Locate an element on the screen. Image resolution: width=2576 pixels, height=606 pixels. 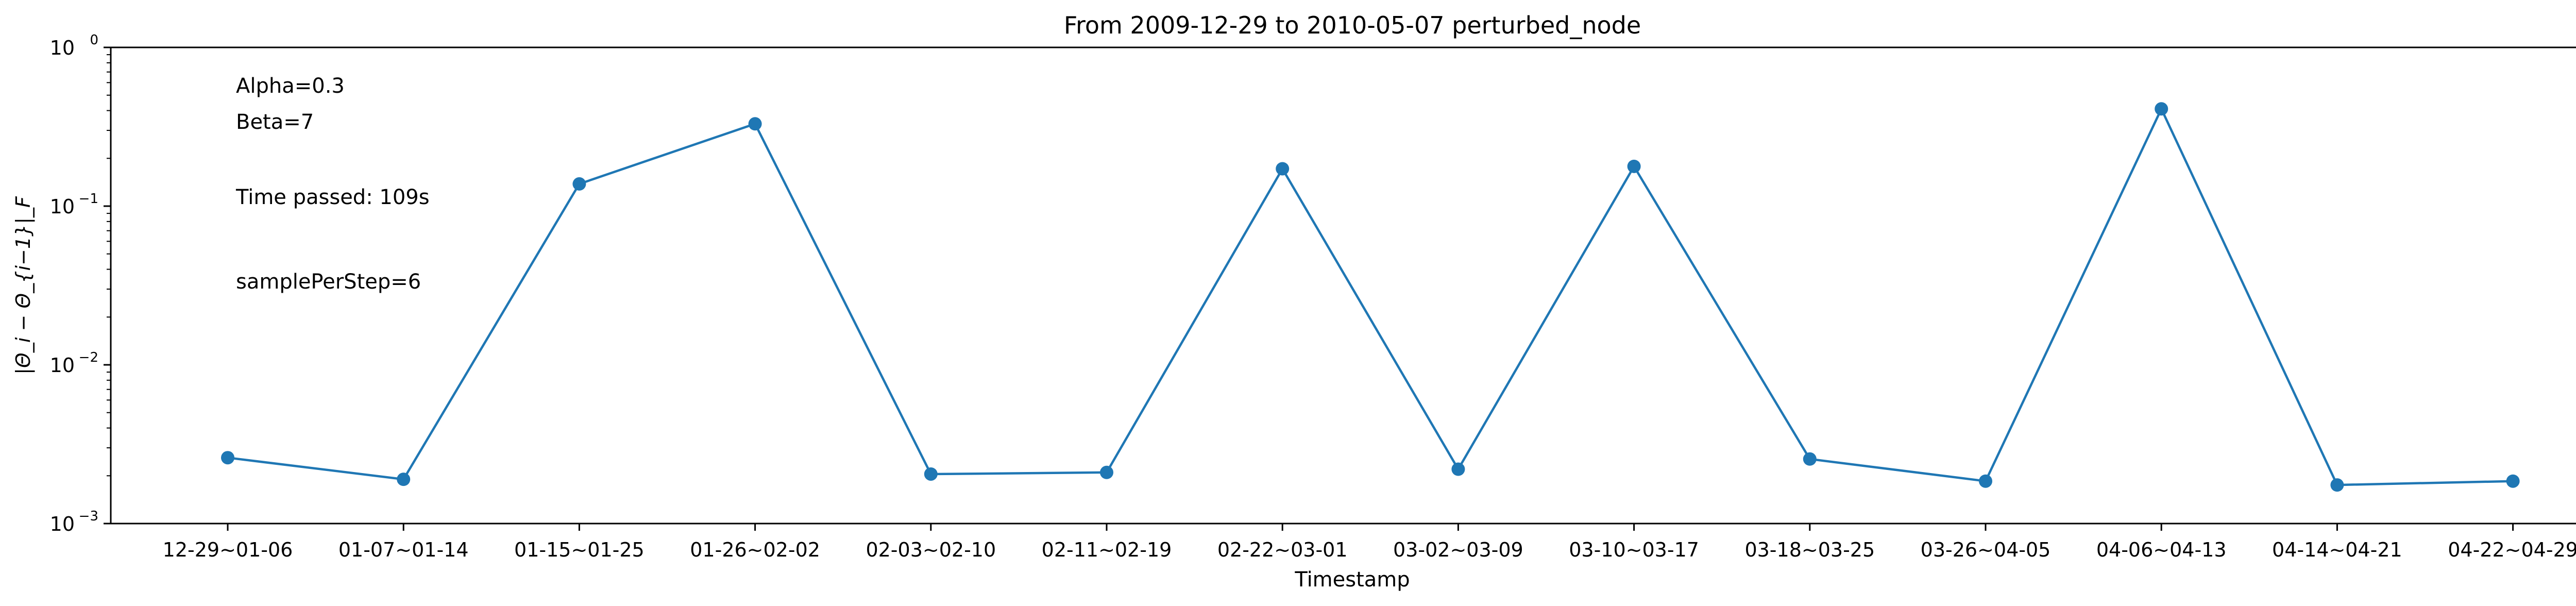
x-tick-label: 01-26~02-02 is located at coordinates (755, 549).